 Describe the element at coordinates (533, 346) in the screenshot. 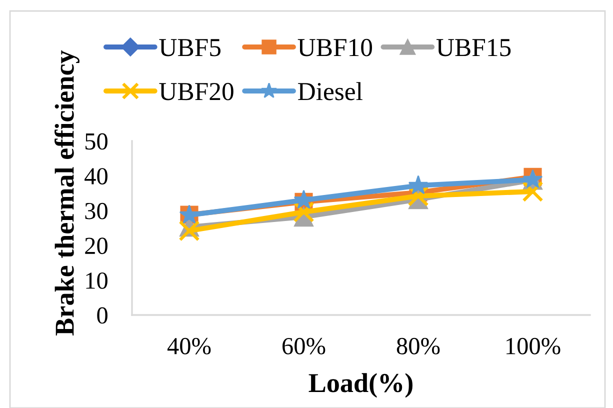

I see `x-tick-label: 100%` at that location.